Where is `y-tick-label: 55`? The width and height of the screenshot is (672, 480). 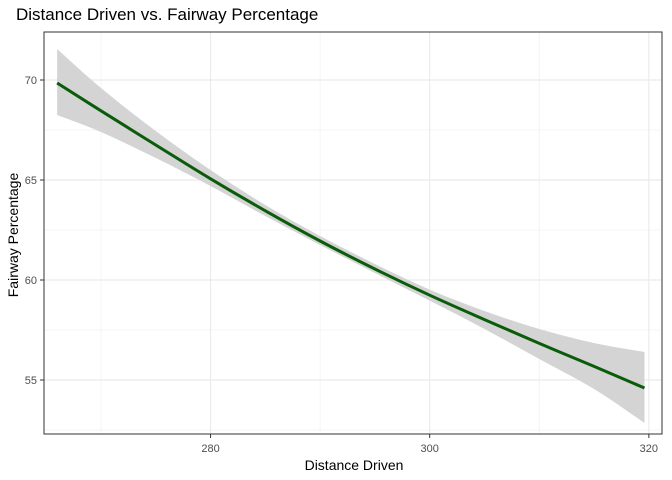 y-tick-label: 55 is located at coordinates (31, 381).